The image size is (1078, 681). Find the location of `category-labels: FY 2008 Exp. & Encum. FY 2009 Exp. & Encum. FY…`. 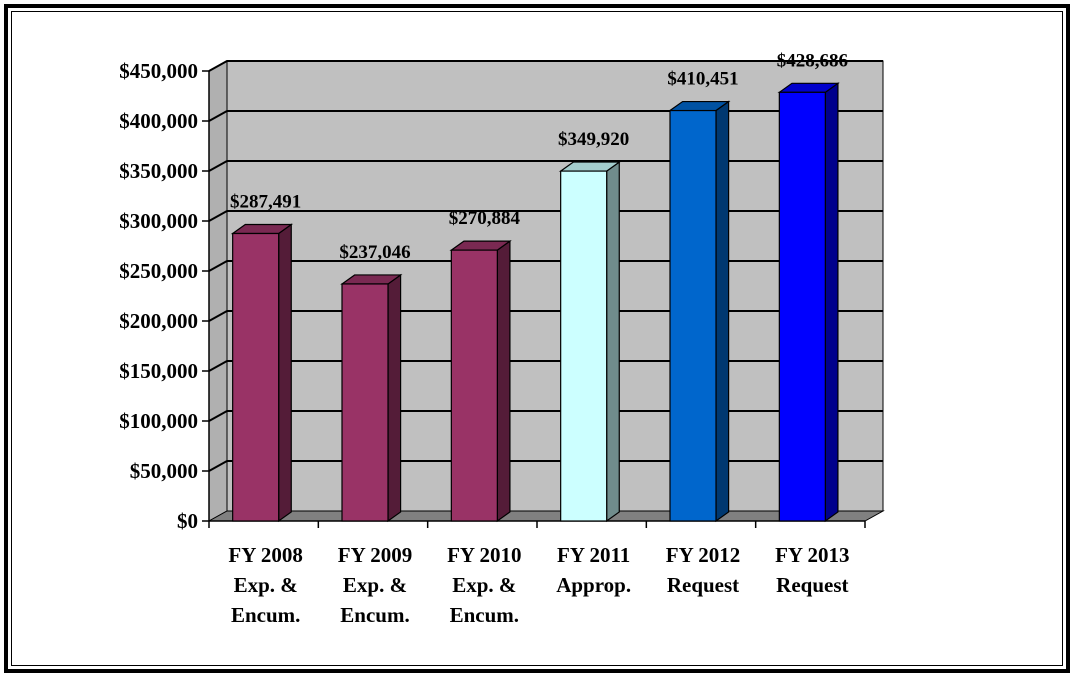

category-labels: FY 2008 Exp. & Encum. FY 2009 Exp. & Encum. FY… is located at coordinates (538, 585).